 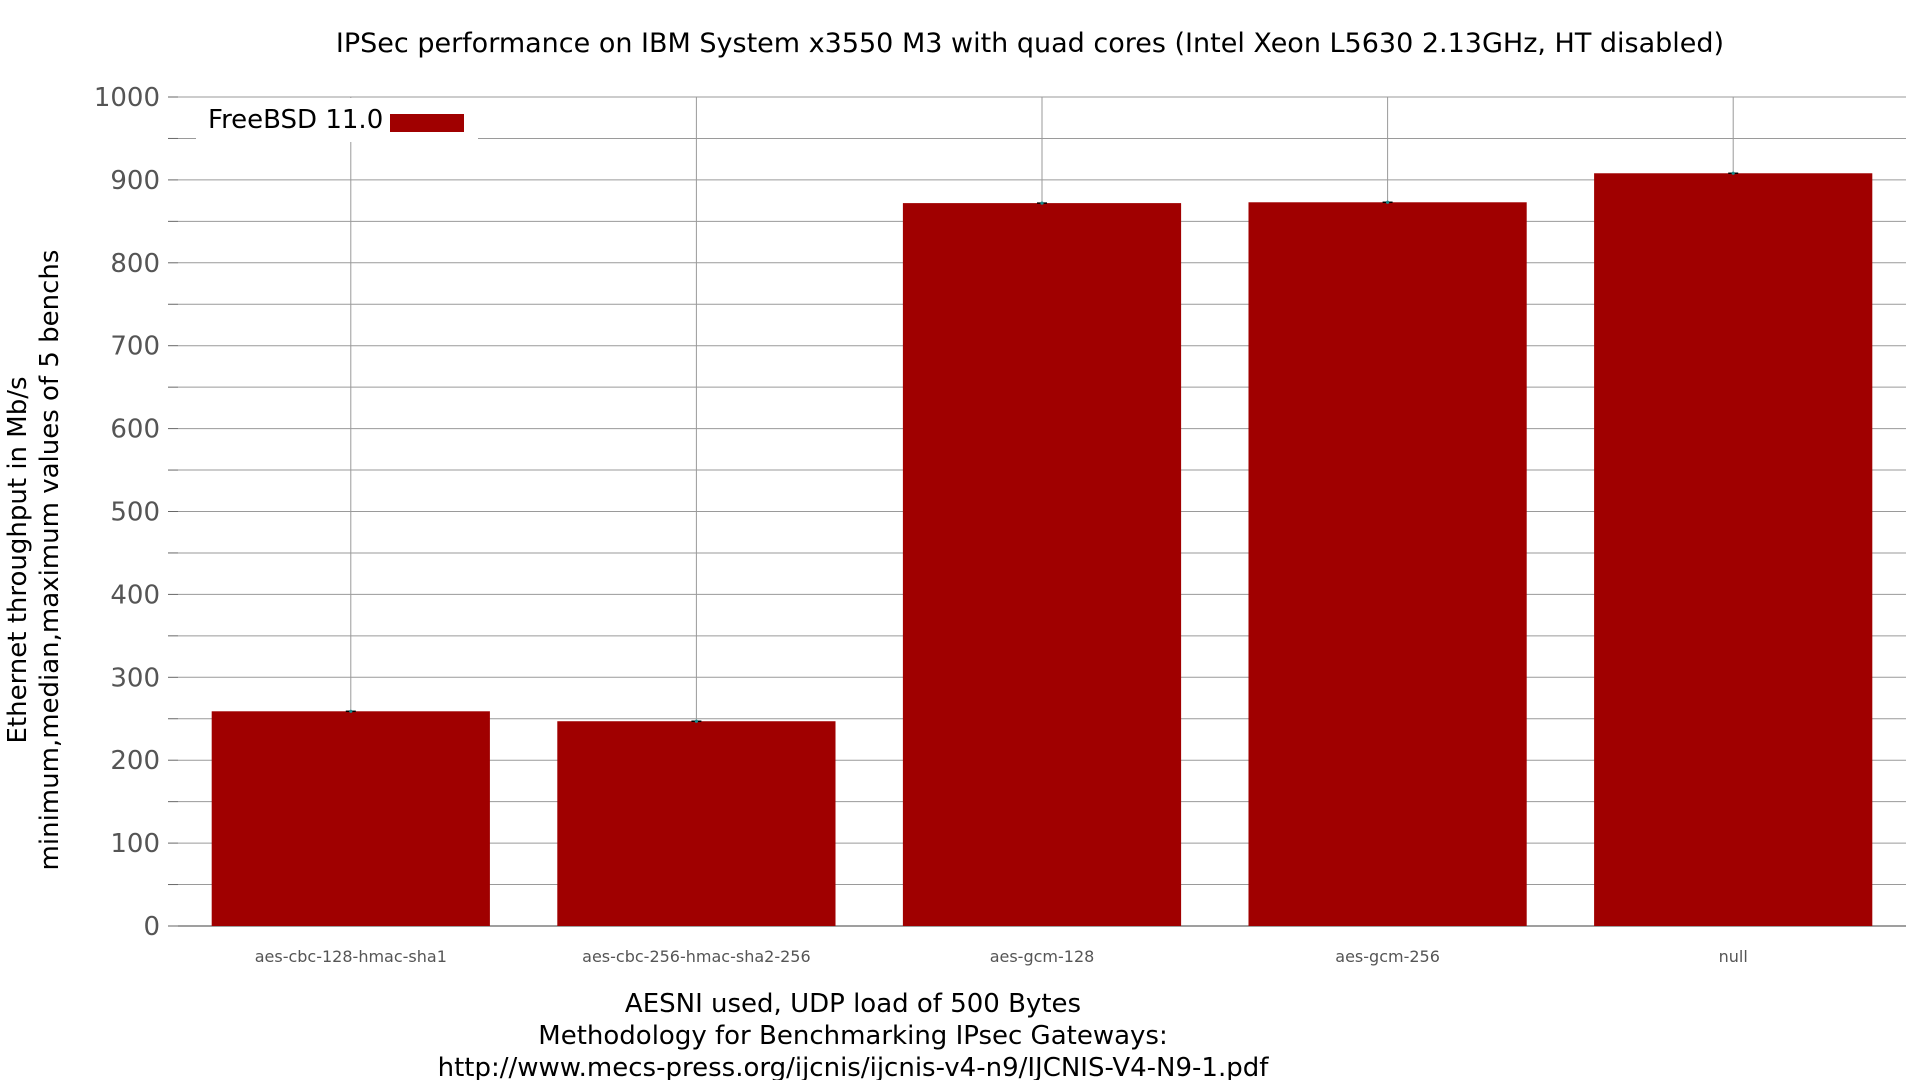 What do you see at coordinates (135, 761) in the screenshot?
I see `y-tick-label: 200` at bounding box center [135, 761].